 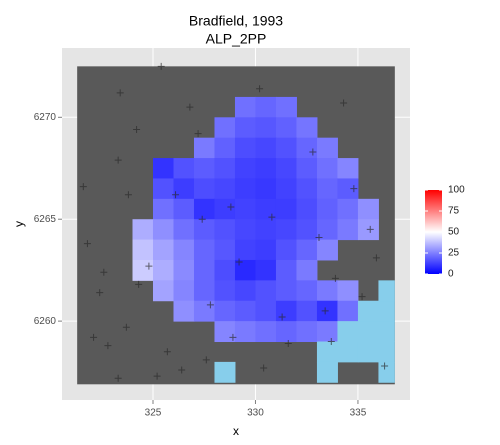 I want to click on x-tick-label: 325, so click(x=153, y=413).